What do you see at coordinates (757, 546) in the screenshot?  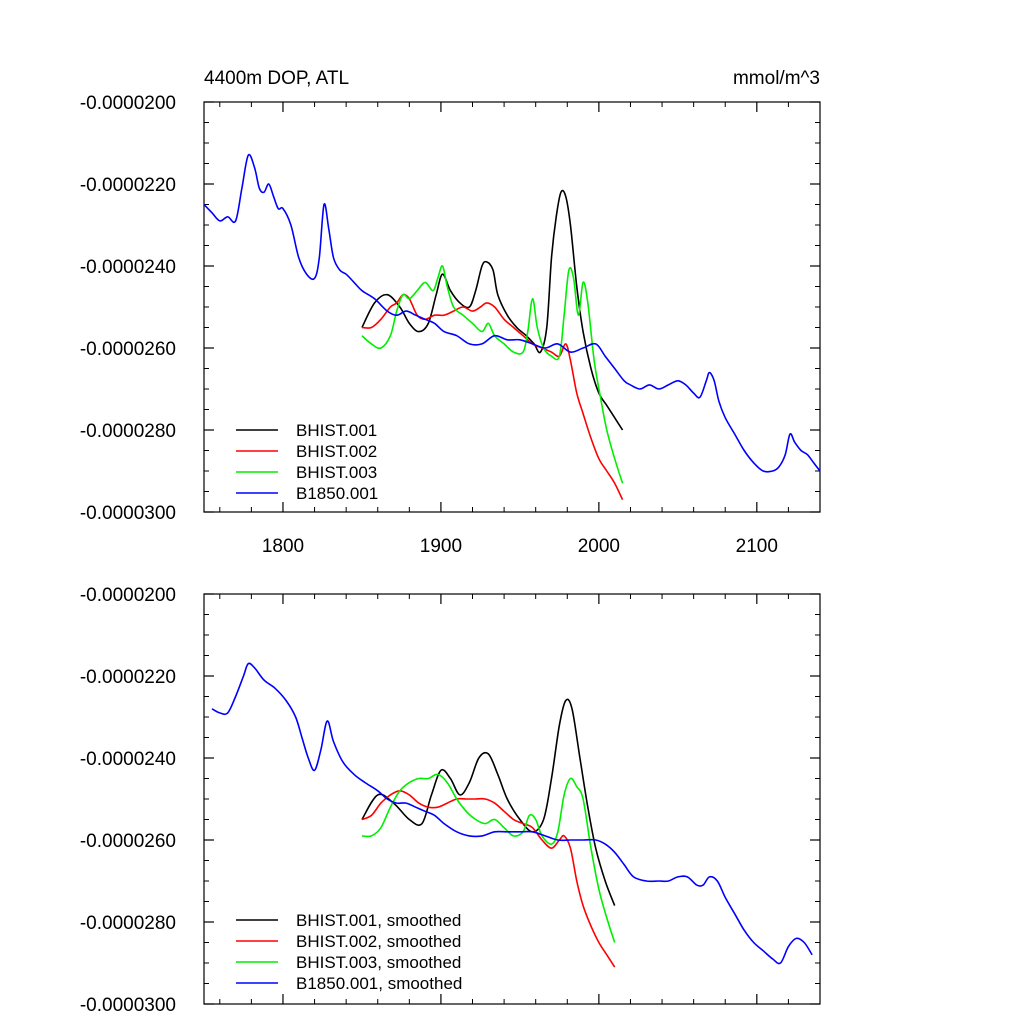 I see `x-tick-label: 2100` at bounding box center [757, 546].